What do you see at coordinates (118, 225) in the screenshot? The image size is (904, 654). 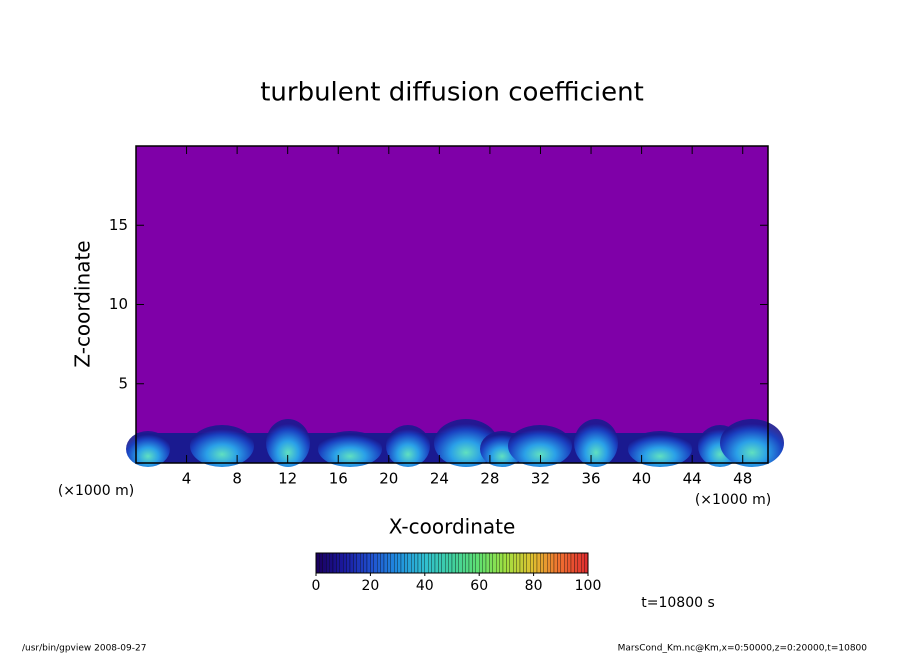 I see `y-tick-label: 15` at bounding box center [118, 225].